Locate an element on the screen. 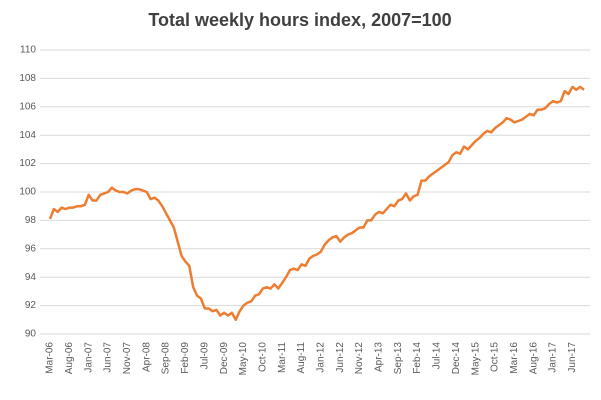 Image resolution: width=601 pixels, height=400 pixels. x-tick-label: Nov-12 is located at coordinates (359, 358).